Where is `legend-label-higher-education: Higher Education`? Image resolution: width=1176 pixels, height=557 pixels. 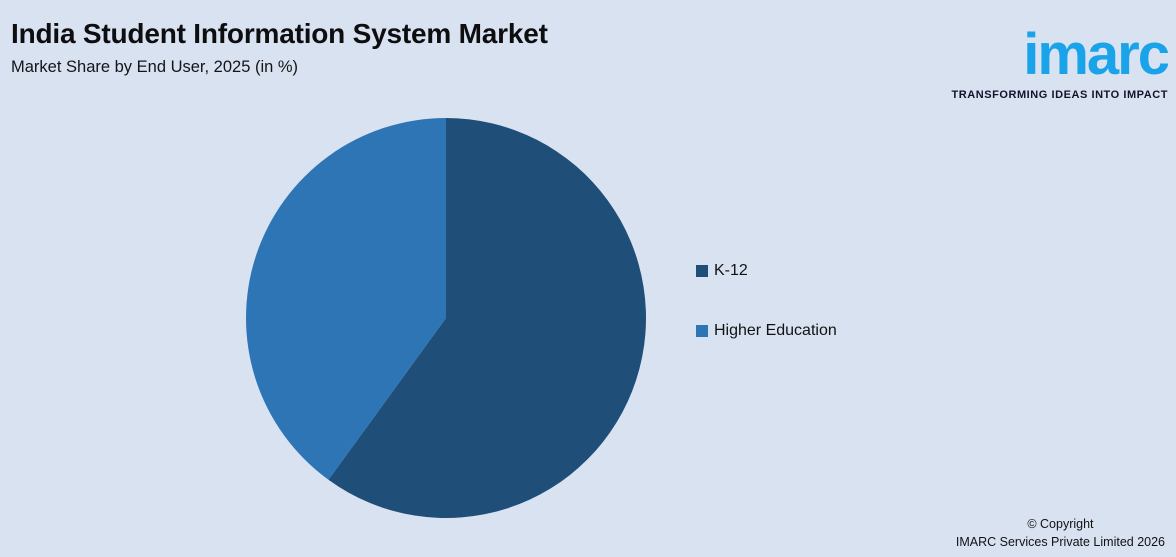 legend-label-higher-education: Higher Education is located at coordinates (775, 330).